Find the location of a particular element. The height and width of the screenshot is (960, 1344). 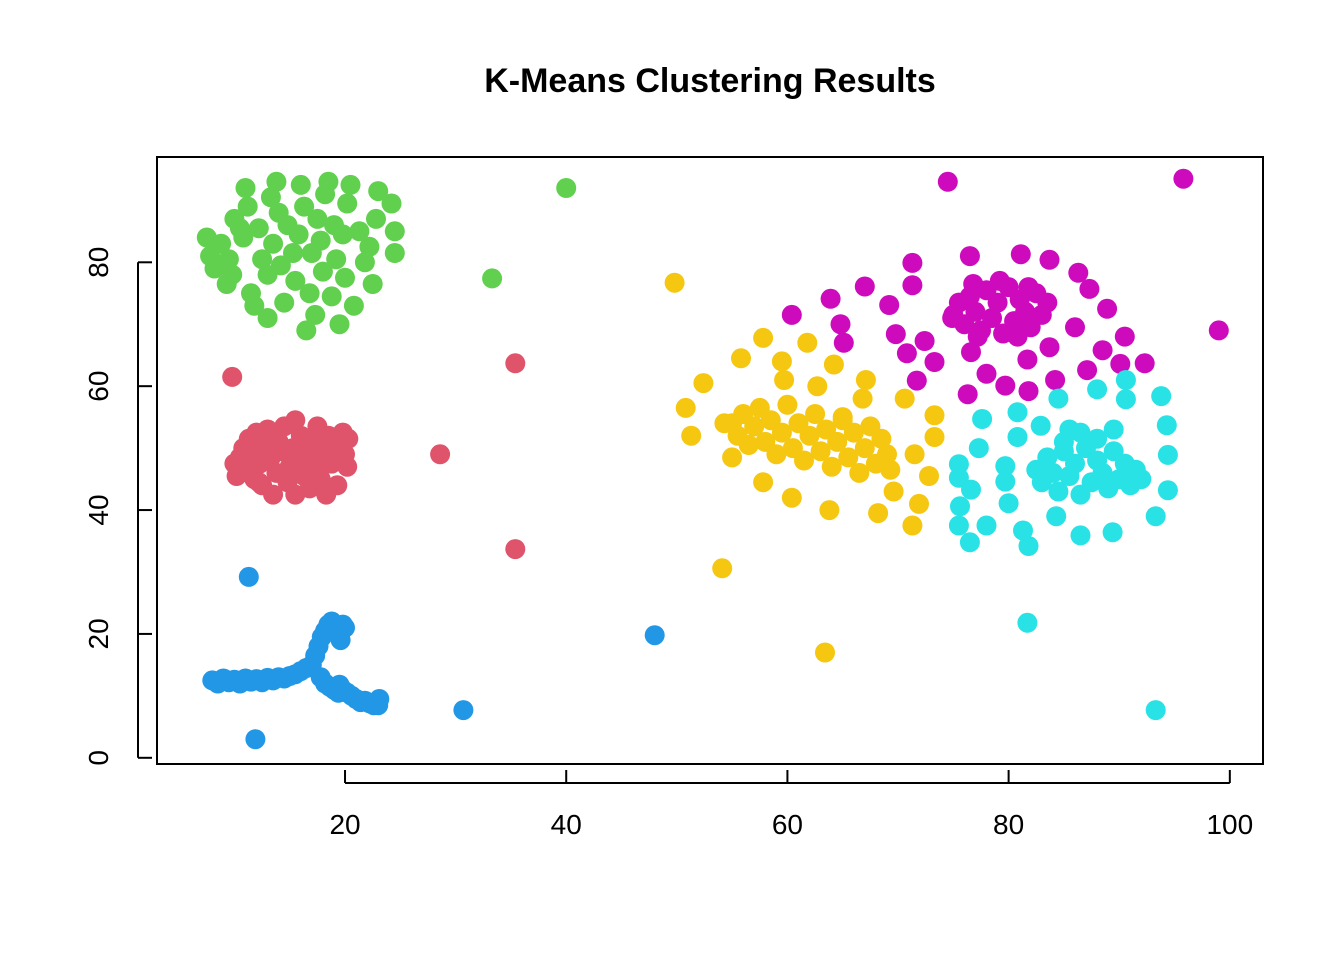

x-tick-label: 20 is located at coordinates (344, 824).